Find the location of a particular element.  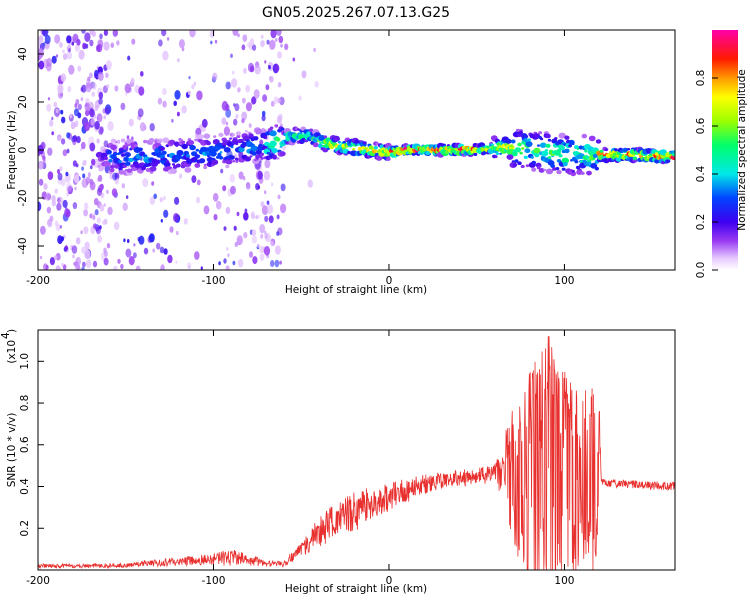

spectrogram-x-axis-label: Height of straight line (km) is located at coordinates (356, 290).